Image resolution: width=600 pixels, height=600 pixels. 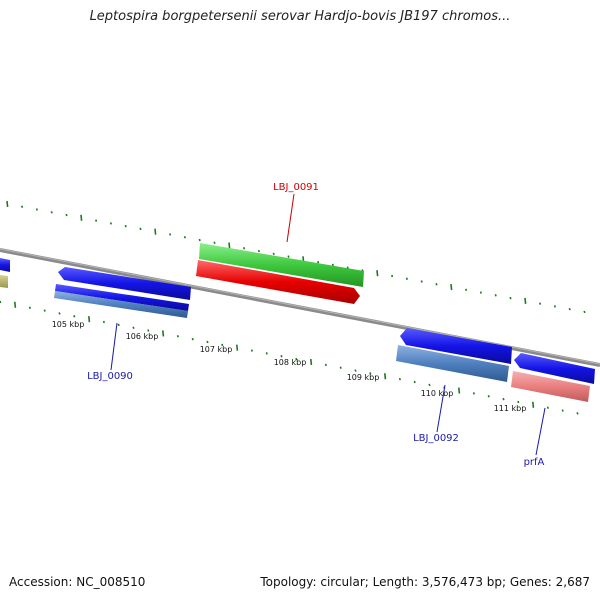 I want to click on gene-label-lbj-0090: LBJ_0090, so click(x=110, y=376).